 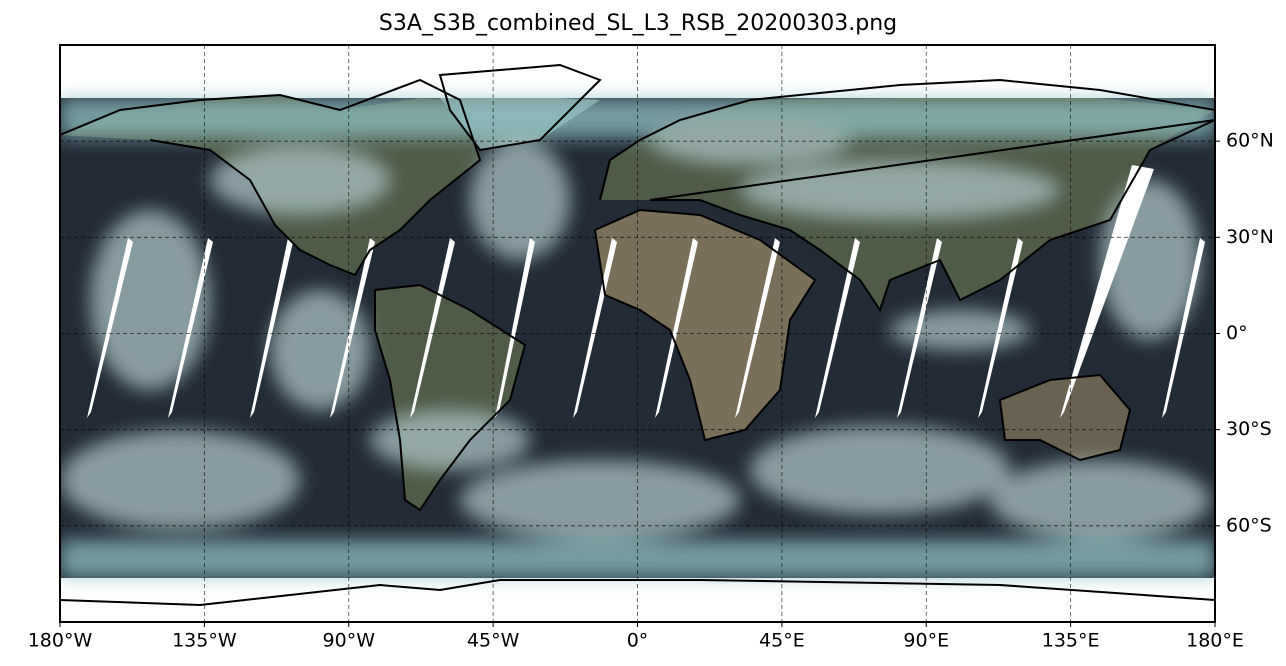 I want to click on y-tick-label: 60°S, so click(x=1249, y=525).